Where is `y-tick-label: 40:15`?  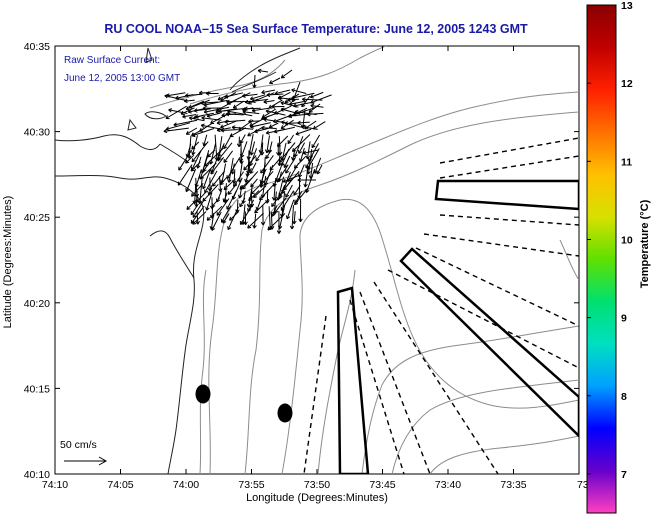
y-tick-label: 40:15 is located at coordinates (37, 389).